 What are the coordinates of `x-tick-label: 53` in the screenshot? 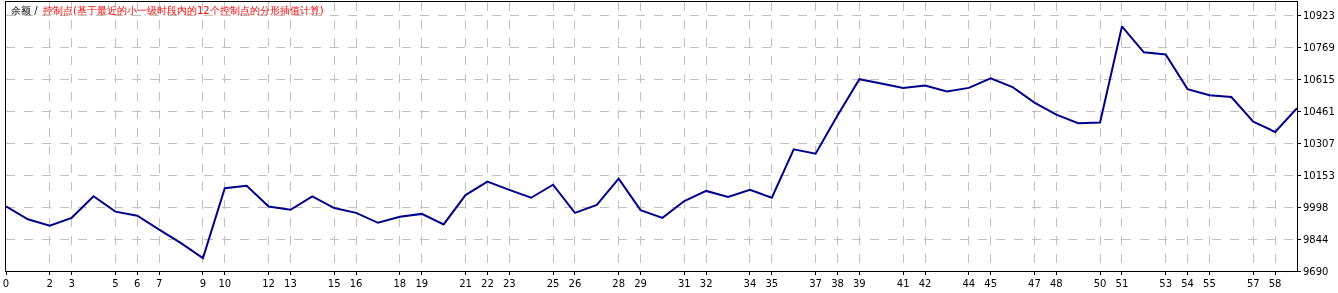 It's located at (1166, 283).